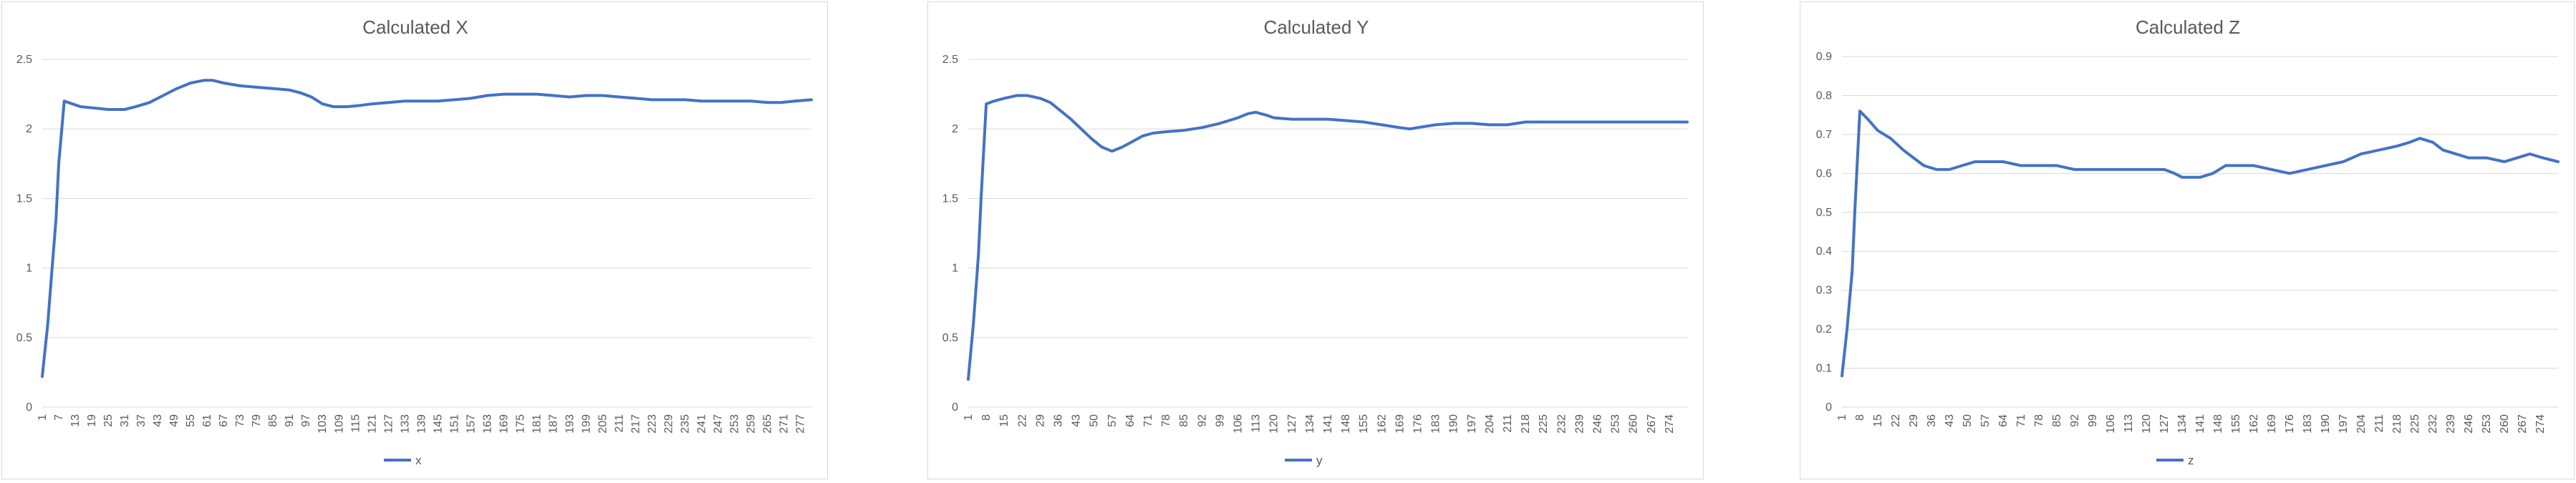 Image resolution: width=2576 pixels, height=483 pixels. Describe the element at coordinates (1824, 135) in the screenshot. I see `y-tick-label: 0.7` at that location.